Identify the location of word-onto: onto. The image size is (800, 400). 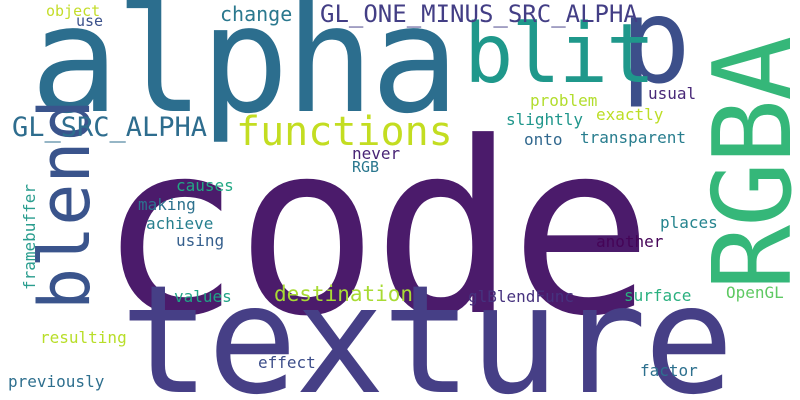
(543, 139).